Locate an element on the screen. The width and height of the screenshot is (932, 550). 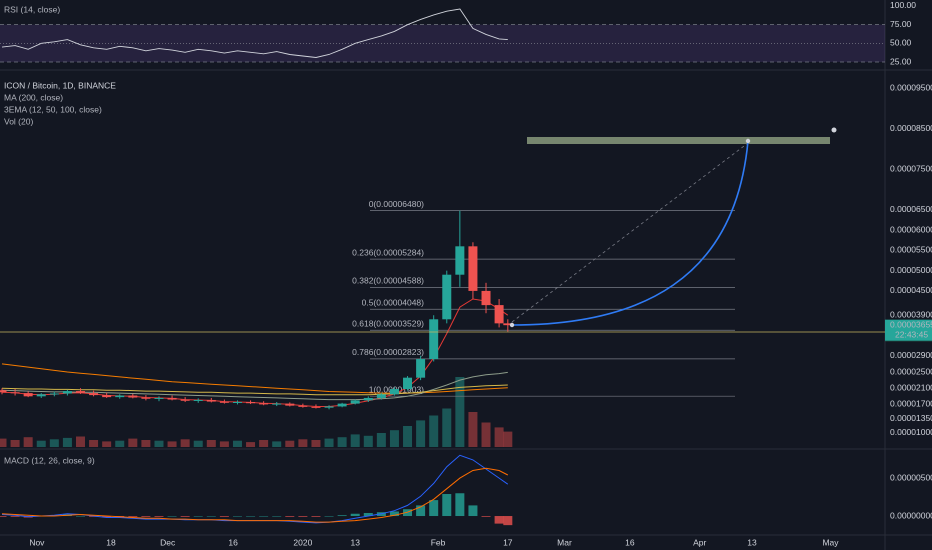
x-tick-label: Dec is located at coordinates (168, 542).